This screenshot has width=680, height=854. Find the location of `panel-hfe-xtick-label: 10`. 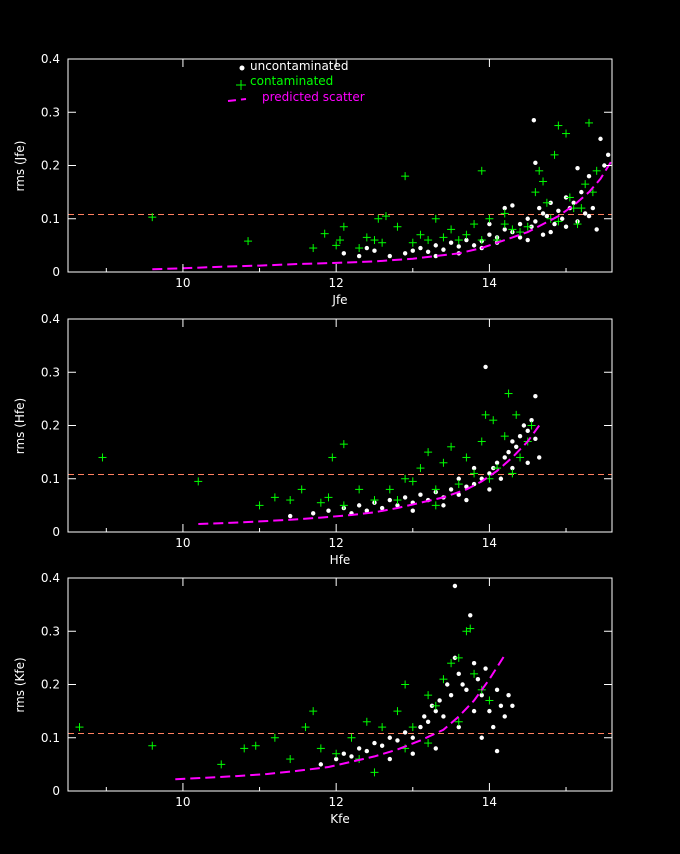

panel-hfe-xtick-label: 10 is located at coordinates (182, 543).